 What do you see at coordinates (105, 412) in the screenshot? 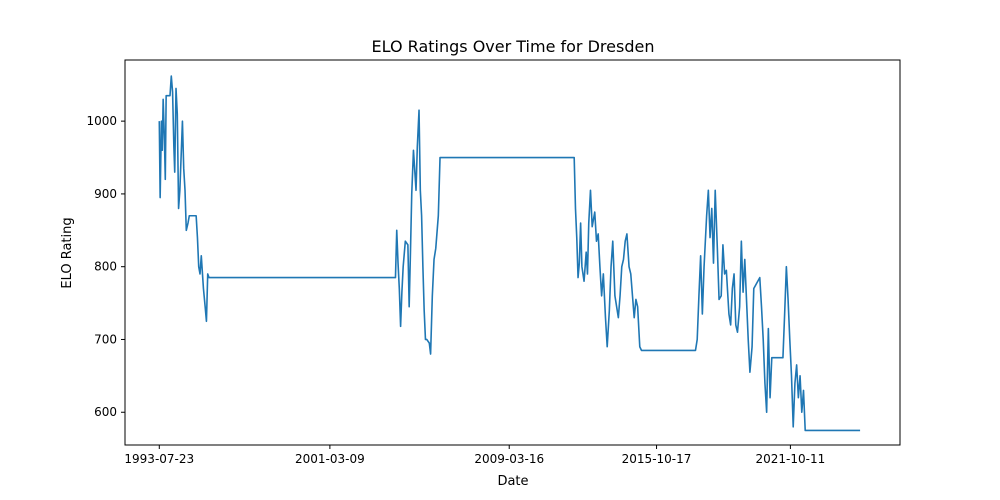
I see `y-tick-label-0: 600` at bounding box center [105, 412].